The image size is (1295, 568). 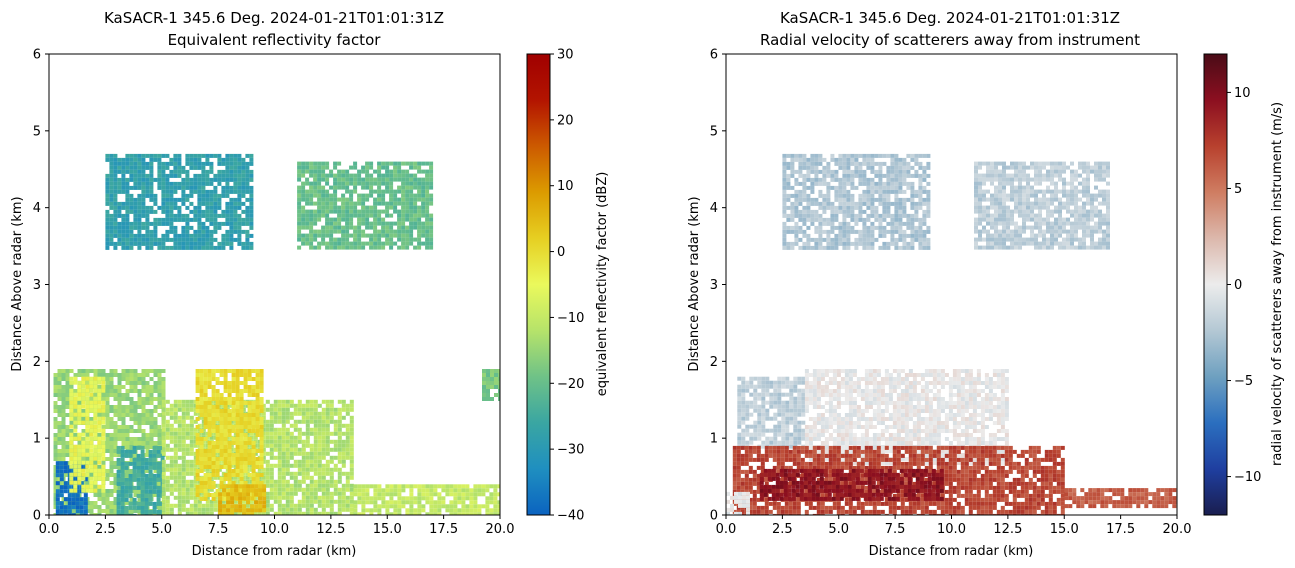 I want to click on colorbar-tick-label: 30, so click(x=565, y=55).